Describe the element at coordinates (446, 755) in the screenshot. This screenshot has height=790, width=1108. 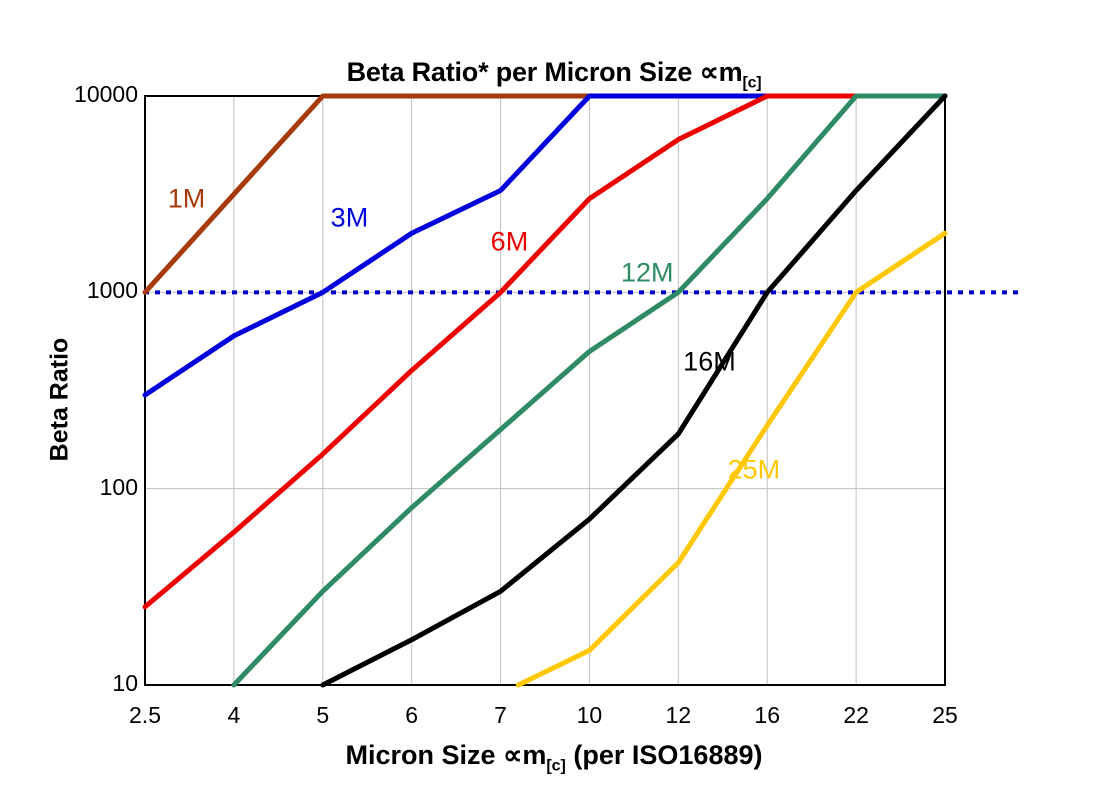
I see `x-axis-title-text: Micron Size ∝m` at that location.